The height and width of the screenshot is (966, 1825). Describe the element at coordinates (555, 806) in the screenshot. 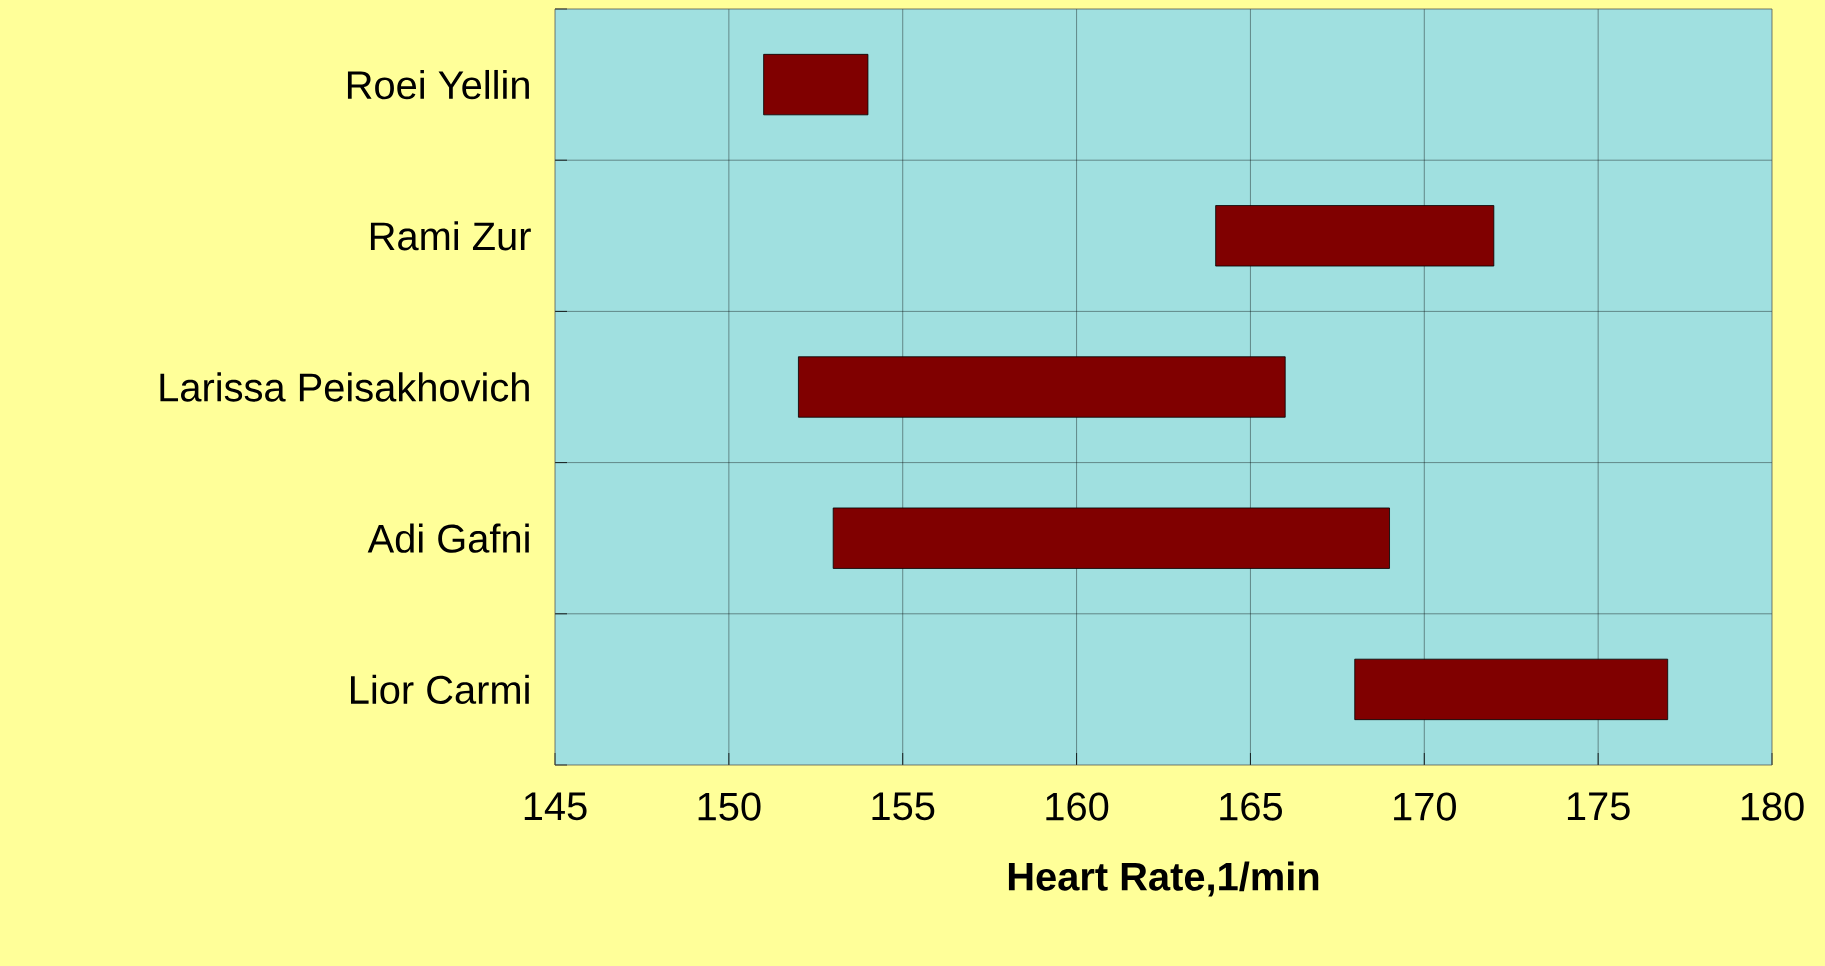

I see `x-tick-label: 145` at that location.